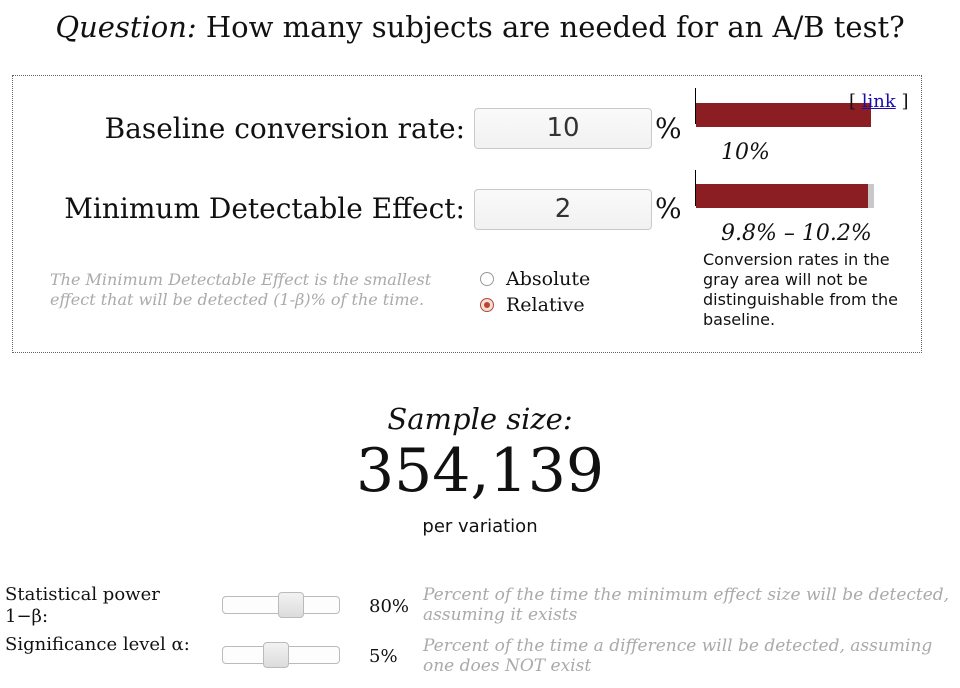  I want to click on power-label: Statistical power 1−β:, so click(82, 605).